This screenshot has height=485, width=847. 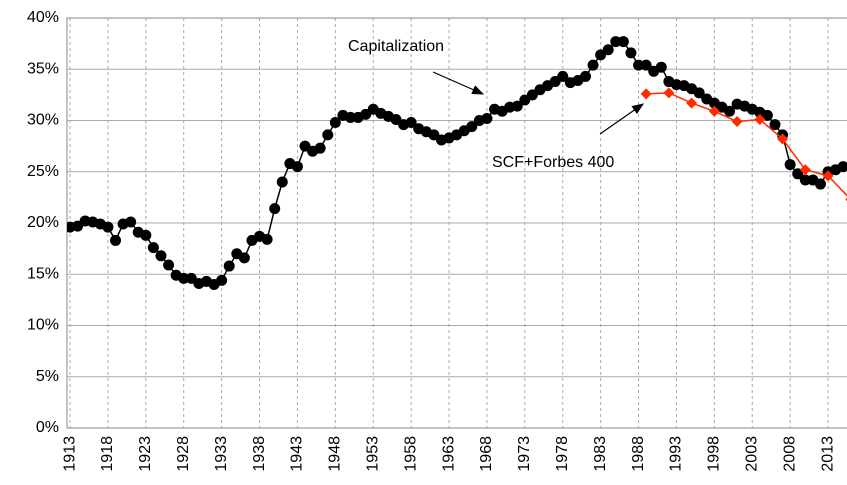 I want to click on y-tick-label: 15%, so click(x=43, y=273).